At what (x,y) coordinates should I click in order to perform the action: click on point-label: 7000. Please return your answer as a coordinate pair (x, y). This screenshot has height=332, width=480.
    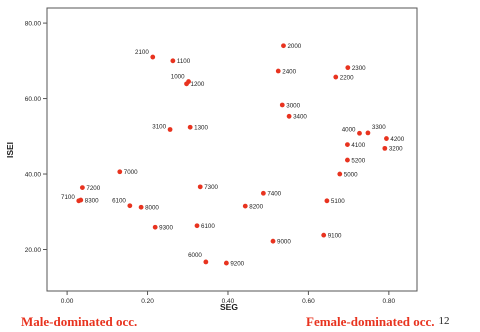
    Looking at the image, I should click on (131, 172).